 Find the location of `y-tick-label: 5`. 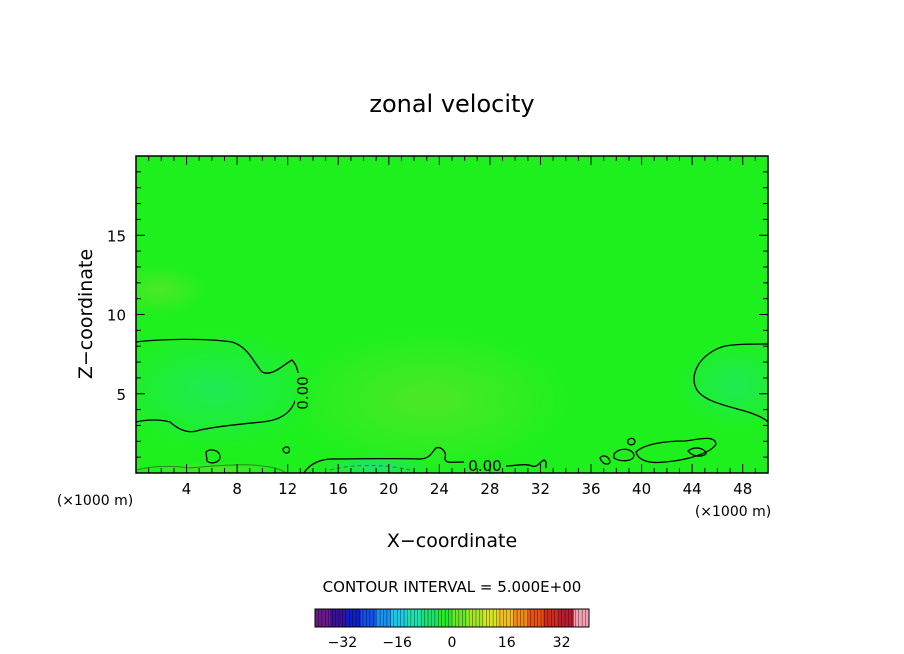

y-tick-label: 5 is located at coordinates (121, 395).